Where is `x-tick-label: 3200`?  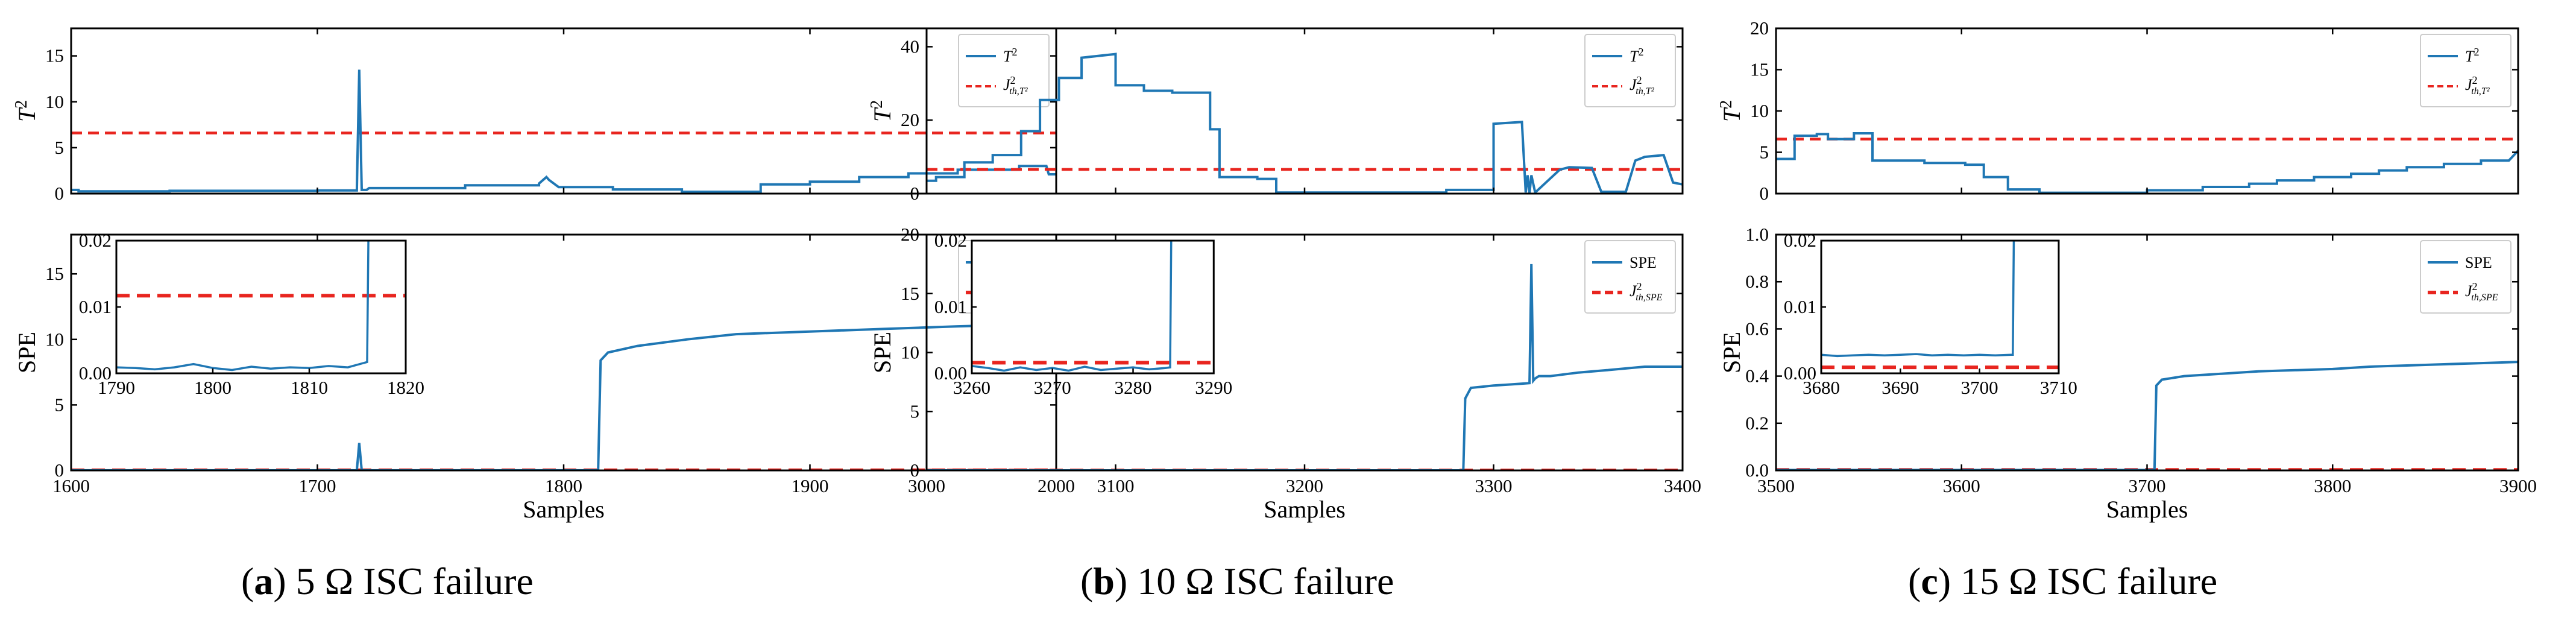
x-tick-label: 3200 is located at coordinates (1304, 485).